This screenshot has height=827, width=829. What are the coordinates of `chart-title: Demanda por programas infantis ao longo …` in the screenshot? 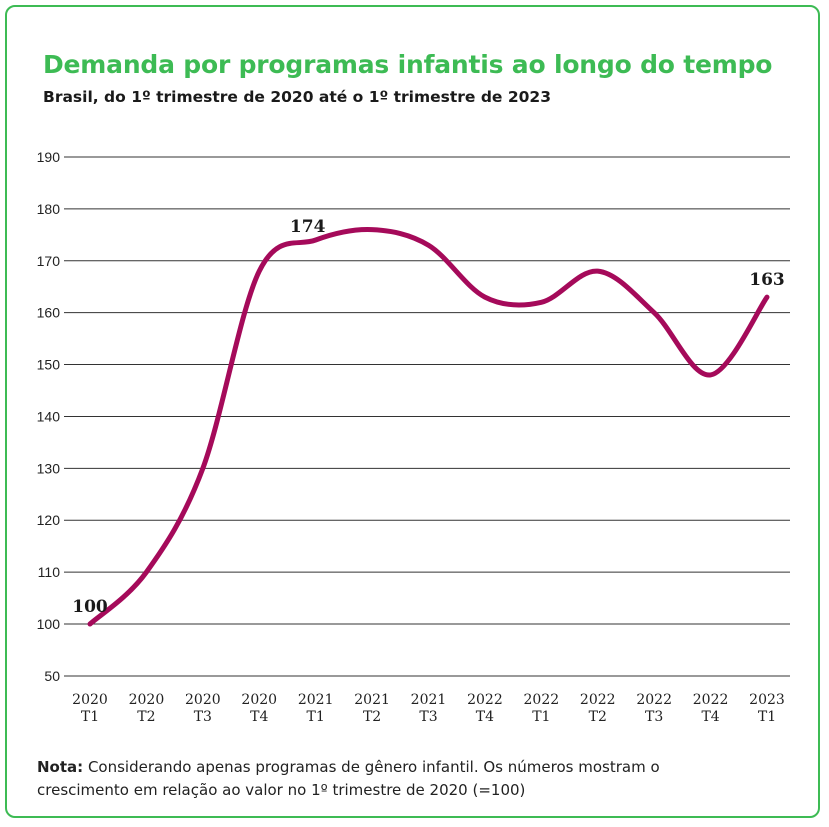 It's located at (408, 64).